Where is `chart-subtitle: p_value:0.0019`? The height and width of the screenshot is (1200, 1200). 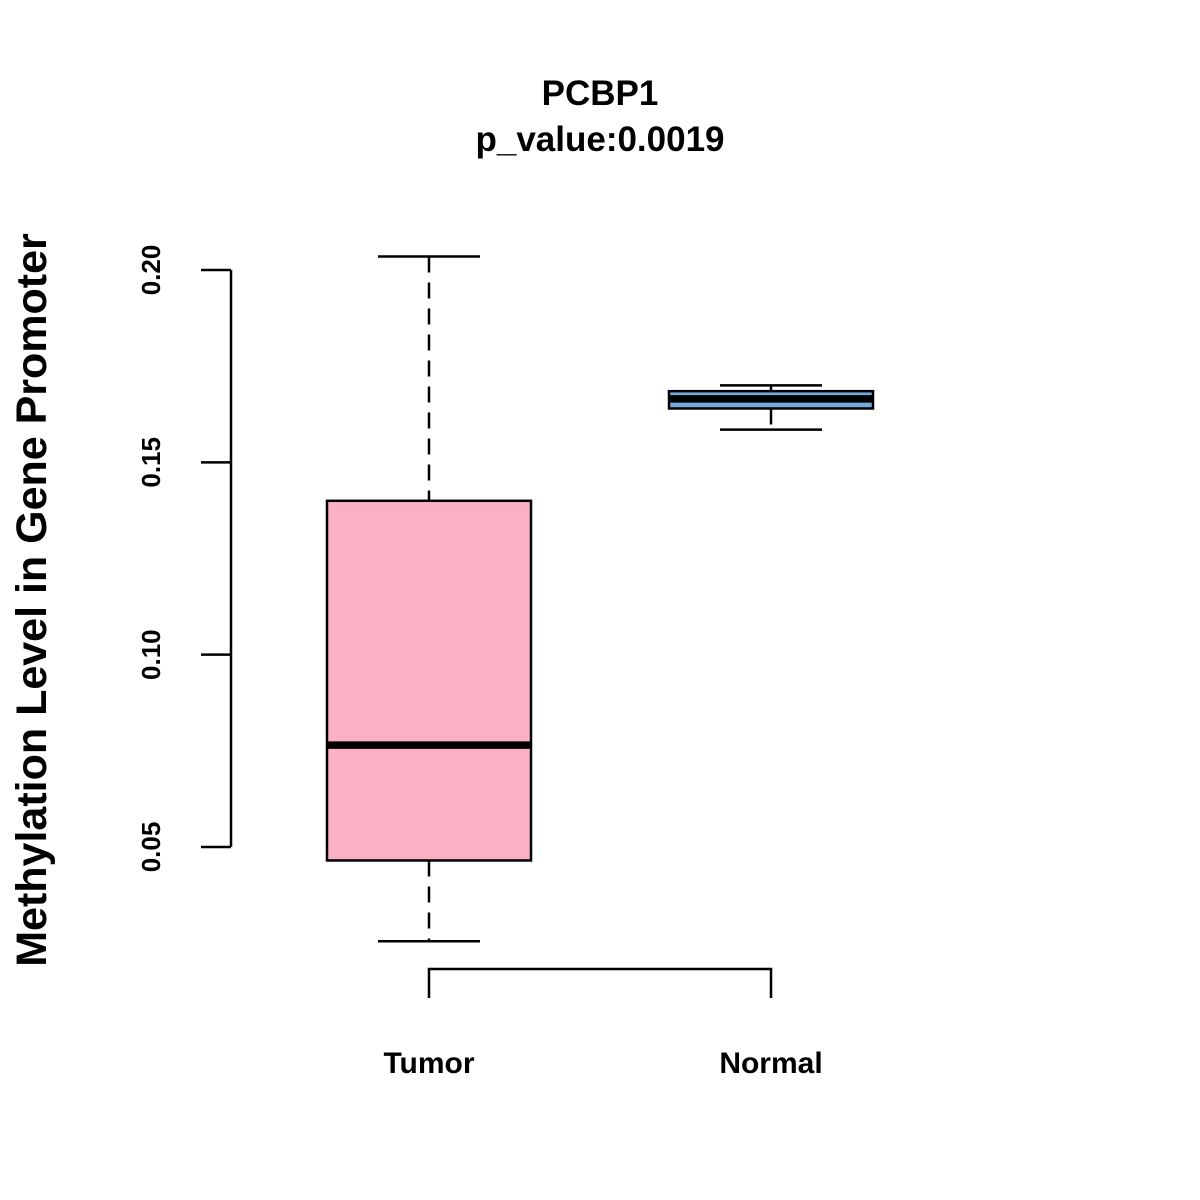
chart-subtitle: p_value:0.0019 is located at coordinates (599, 139).